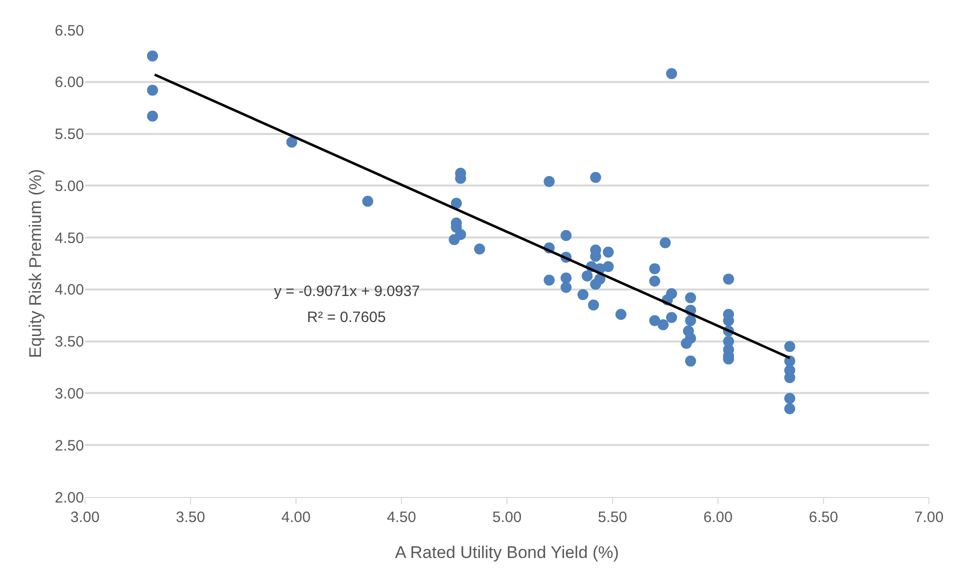 This screenshot has height=582, width=969. Describe the element at coordinates (85, 517) in the screenshot. I see `x-tick-label: 3.00` at that location.